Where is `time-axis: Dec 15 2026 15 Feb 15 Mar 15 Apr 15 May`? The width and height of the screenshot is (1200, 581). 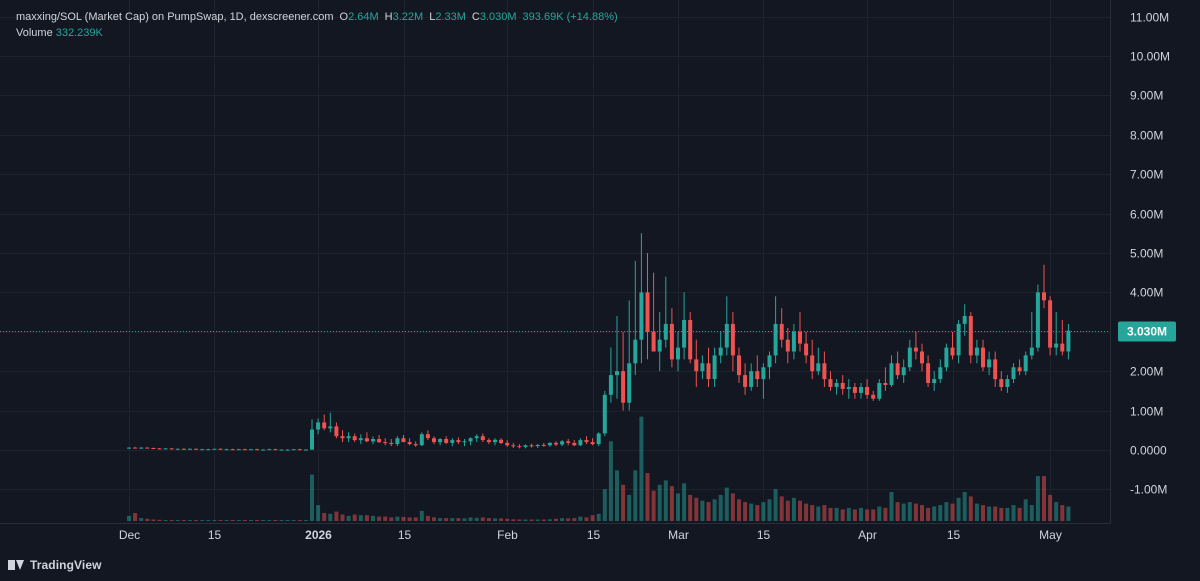
time-axis: Dec 15 2026 15 Feb 15 Mar 15 Apr 15 May is located at coordinates (590, 535).